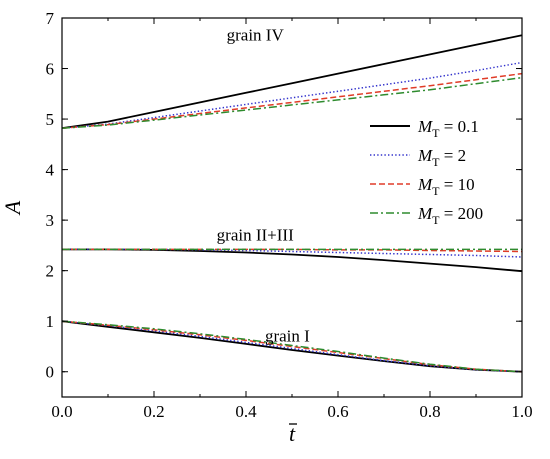 Image resolution: width=550 pixels, height=459 pixels. Describe the element at coordinates (50, 321) in the screenshot. I see `y-tick-label: 1` at that location.